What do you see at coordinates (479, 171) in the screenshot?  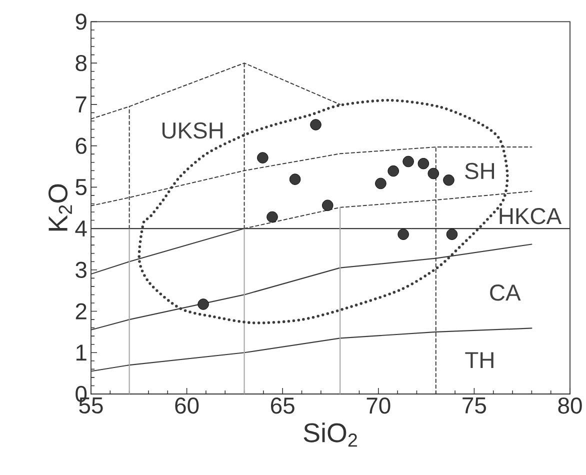 I see `annotation: SH` at bounding box center [479, 171].